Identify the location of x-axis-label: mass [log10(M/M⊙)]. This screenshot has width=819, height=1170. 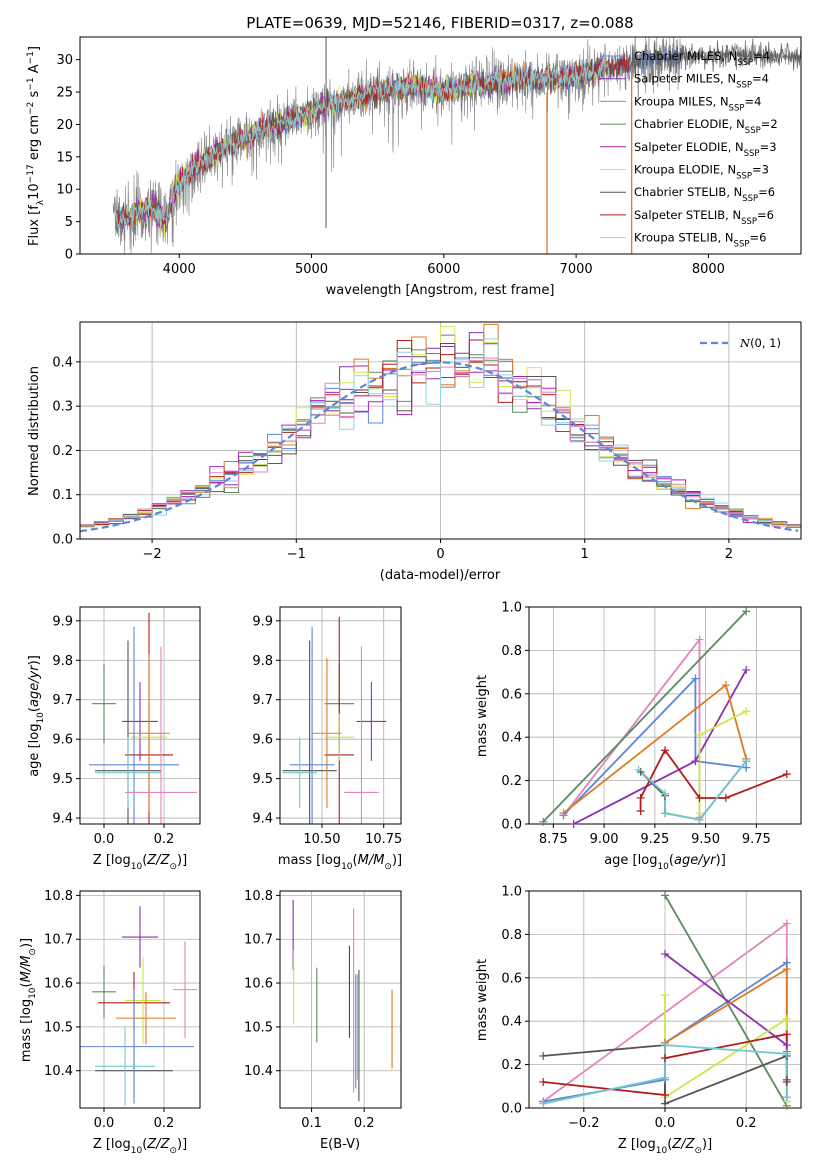
(340, 862).